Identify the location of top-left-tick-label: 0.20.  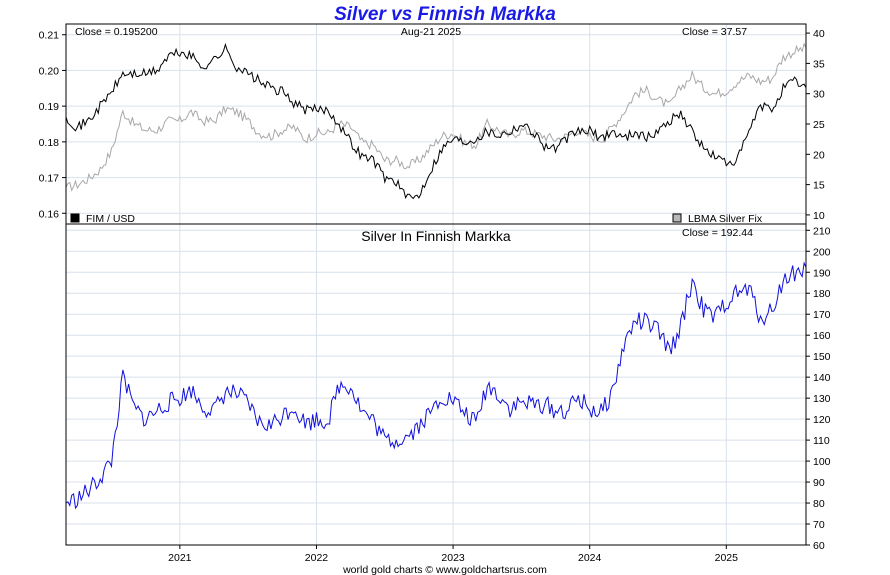
(49, 71).